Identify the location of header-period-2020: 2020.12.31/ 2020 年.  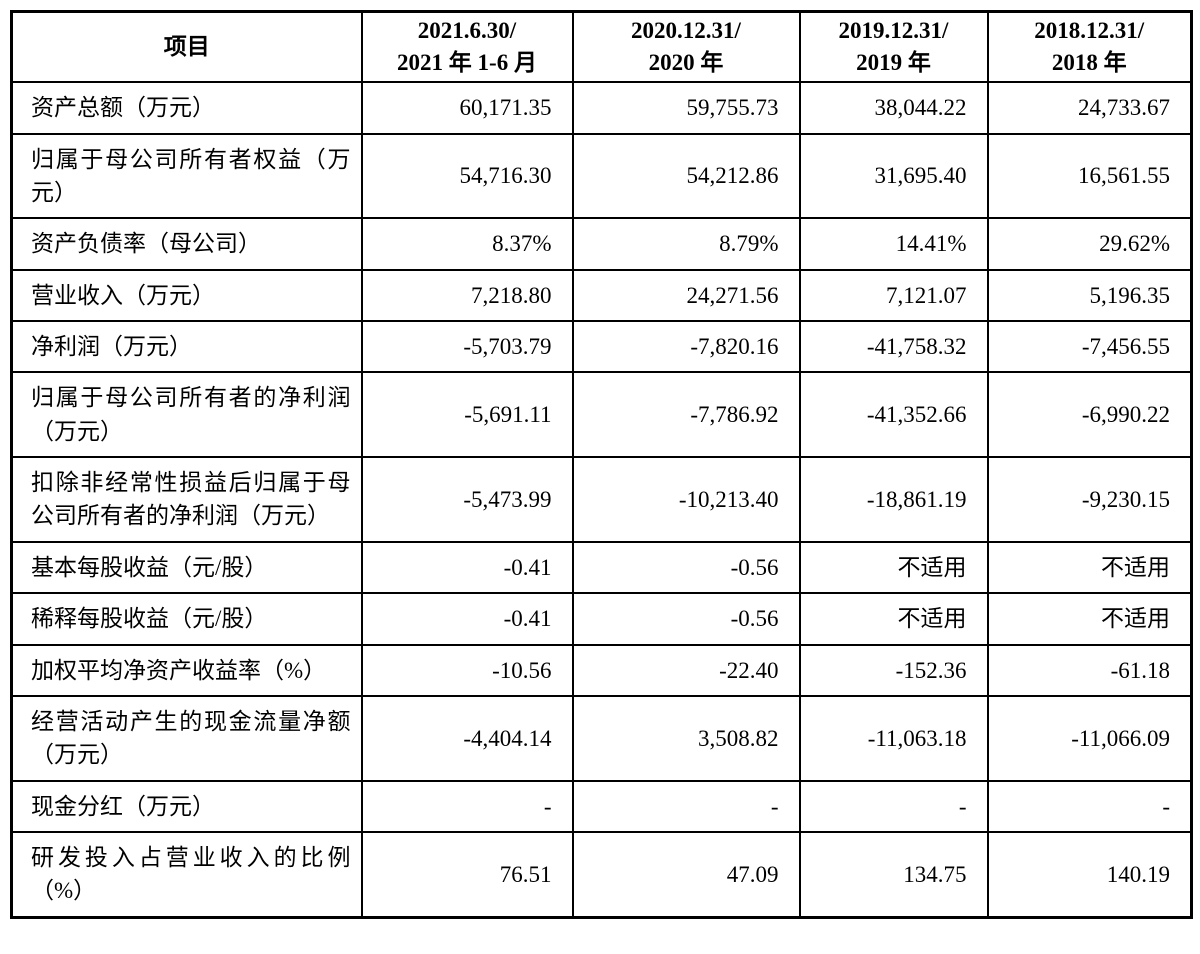
(686, 47).